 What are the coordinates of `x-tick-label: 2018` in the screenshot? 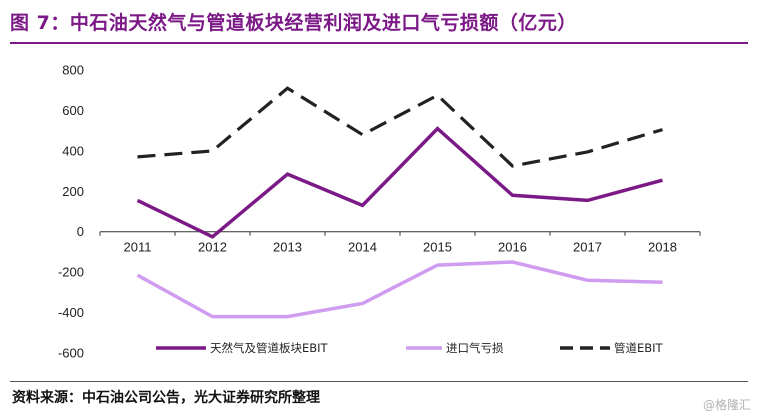 It's located at (662, 247).